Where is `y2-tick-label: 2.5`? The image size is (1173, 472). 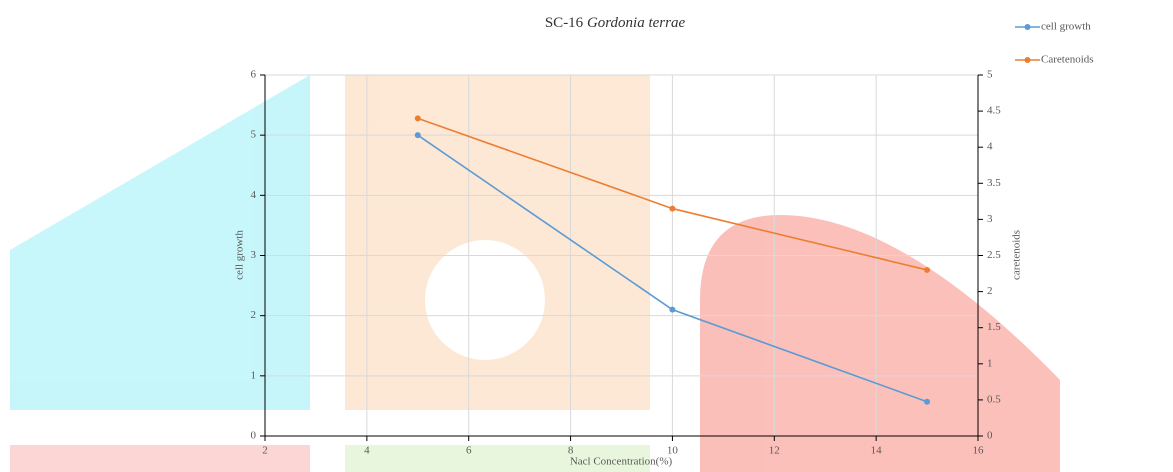
y2-tick-label: 2.5 is located at coordinates (994, 255).